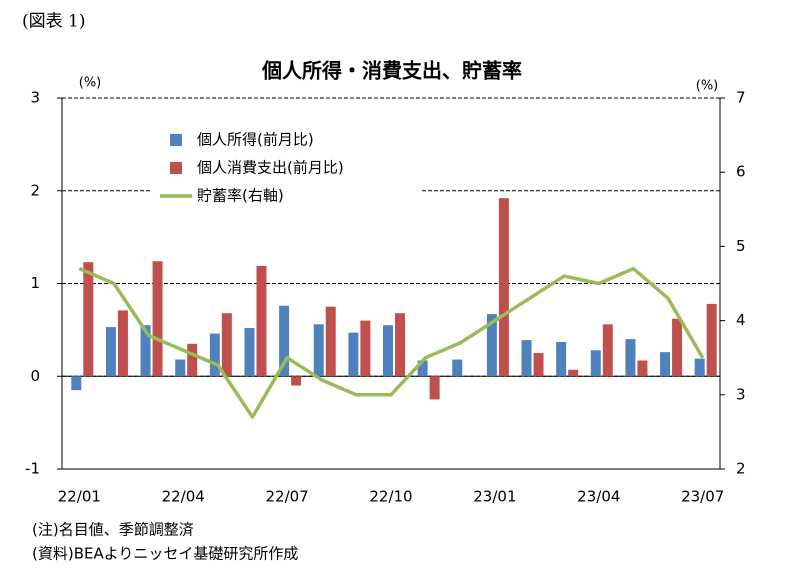 The width and height of the screenshot is (788, 588). What do you see at coordinates (35, 283) in the screenshot?
I see `y-tick-label: 1` at bounding box center [35, 283].